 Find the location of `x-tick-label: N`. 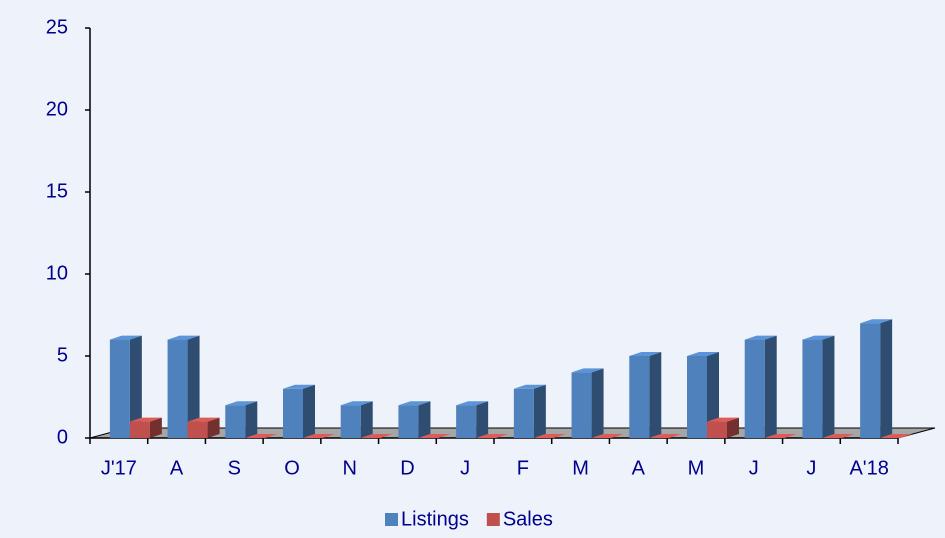

x-tick-label: N is located at coordinates (349, 468).